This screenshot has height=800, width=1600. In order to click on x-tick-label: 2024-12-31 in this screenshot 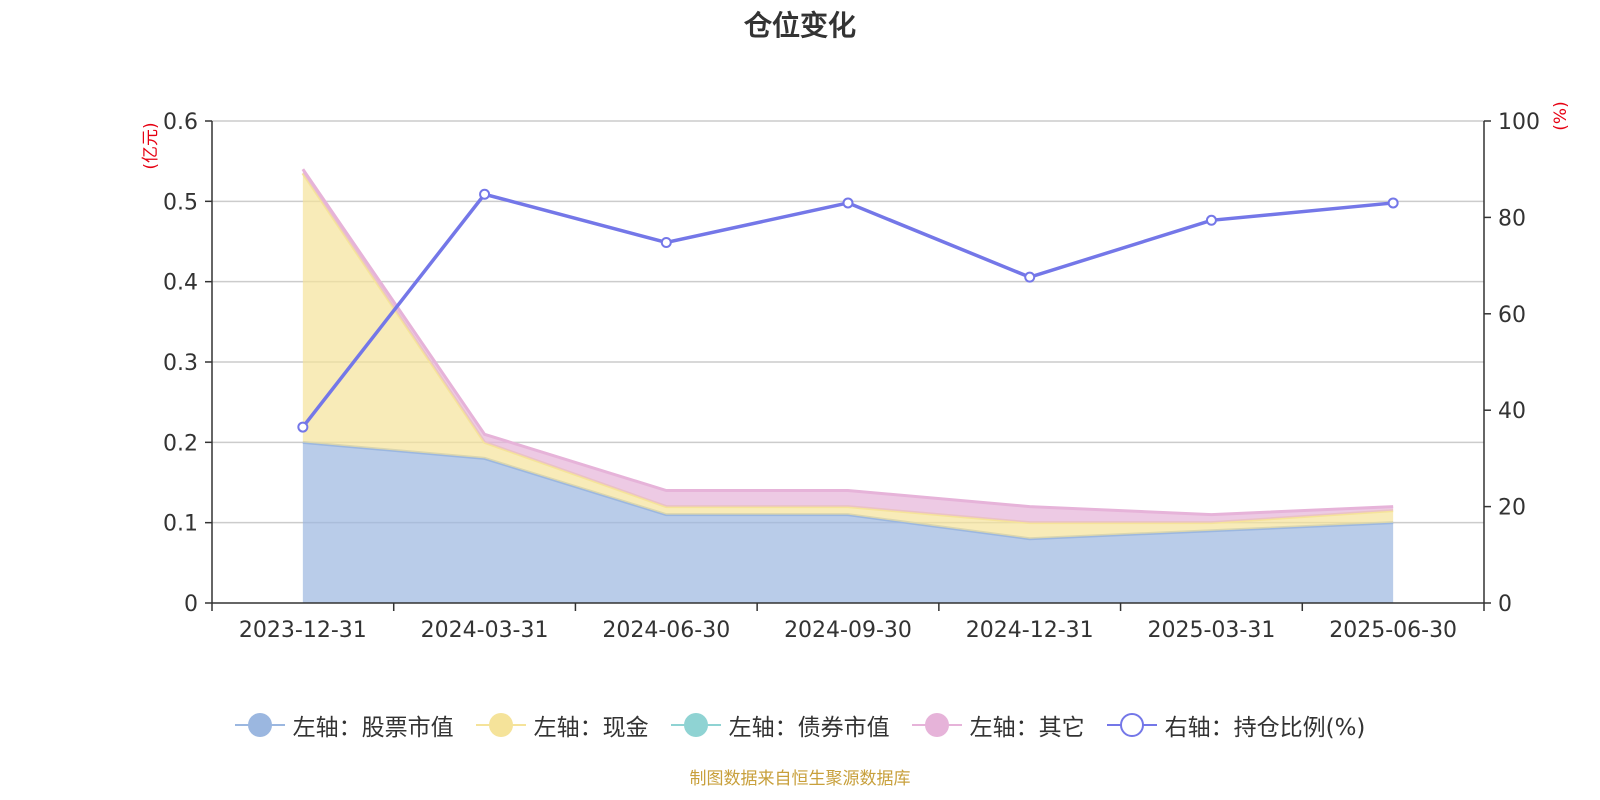, I will do `click(1030, 630)`.